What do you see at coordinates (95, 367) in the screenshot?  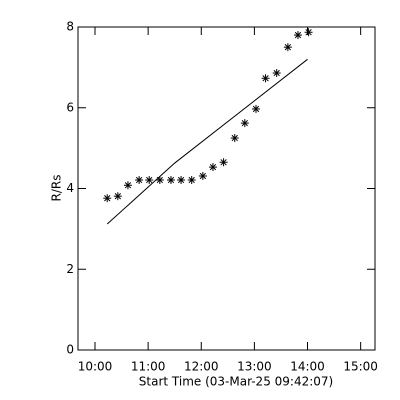 I see `x-tick-label: 10:00` at bounding box center [95, 367].